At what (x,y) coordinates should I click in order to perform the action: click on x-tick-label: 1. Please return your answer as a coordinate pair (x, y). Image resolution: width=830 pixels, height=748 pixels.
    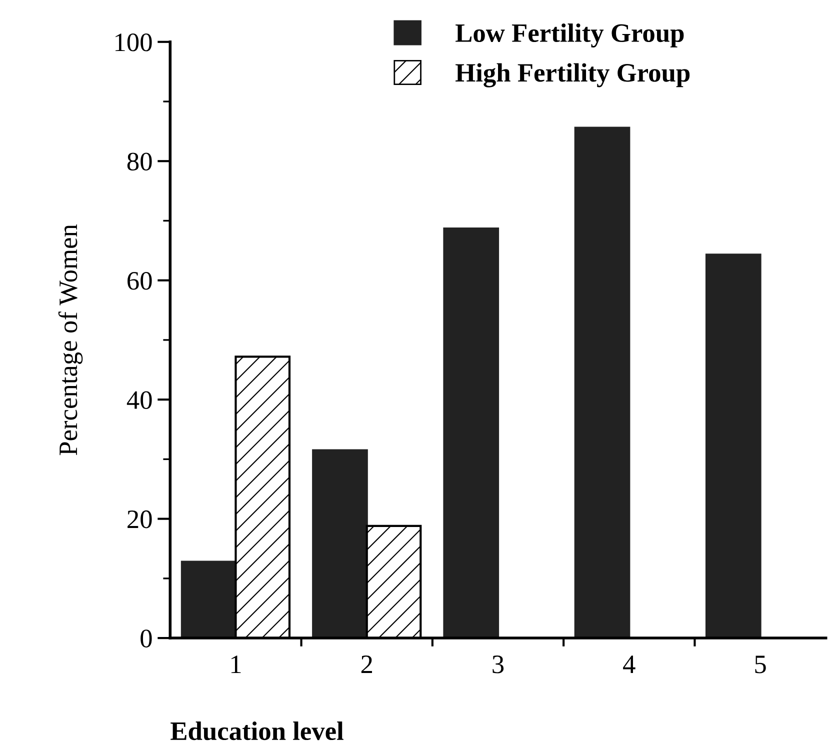
    Looking at the image, I should click on (236, 665).